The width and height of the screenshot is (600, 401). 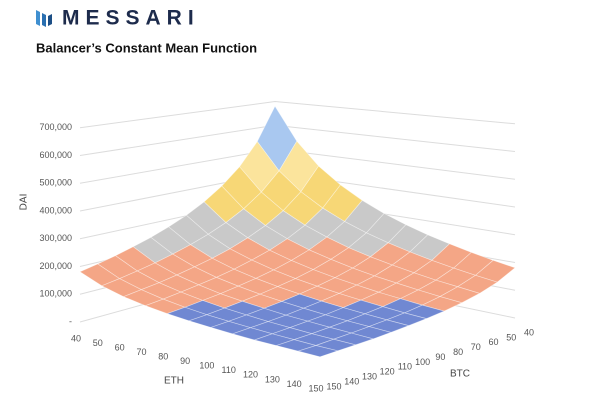 I want to click on x-tick-label: 130, so click(x=272, y=379).